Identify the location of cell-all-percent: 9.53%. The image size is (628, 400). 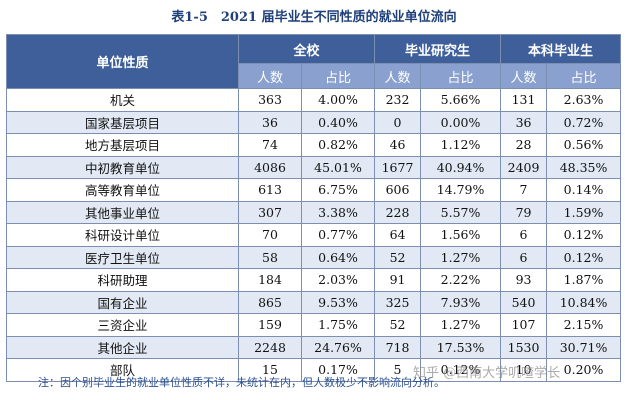
(338, 302).